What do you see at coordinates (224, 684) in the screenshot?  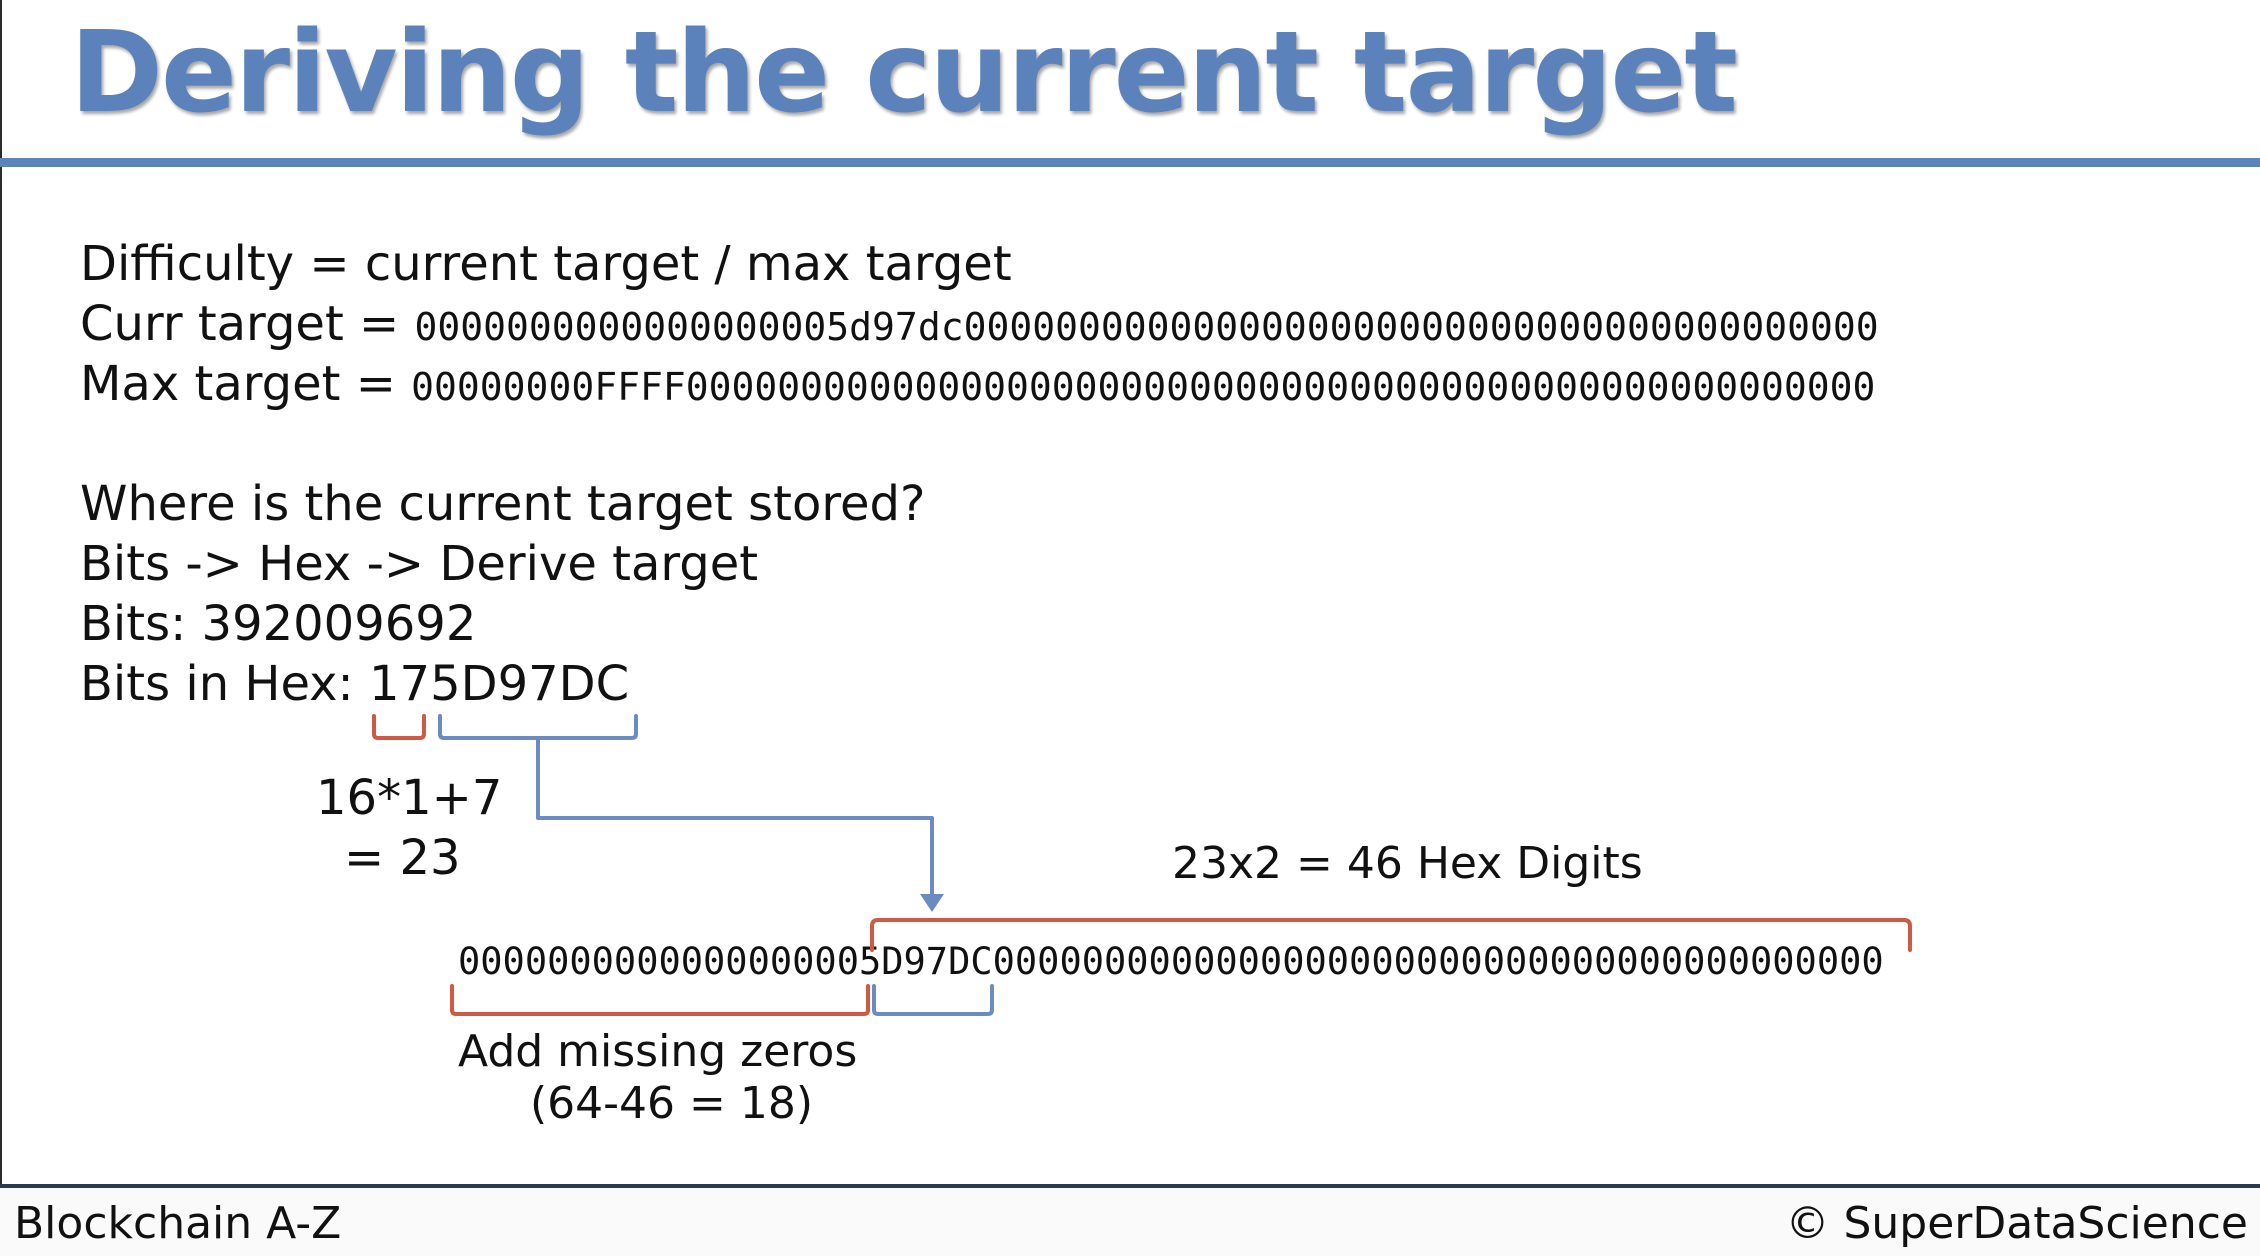 I see `bits-hex-label: Bits in Hex:` at bounding box center [224, 684].